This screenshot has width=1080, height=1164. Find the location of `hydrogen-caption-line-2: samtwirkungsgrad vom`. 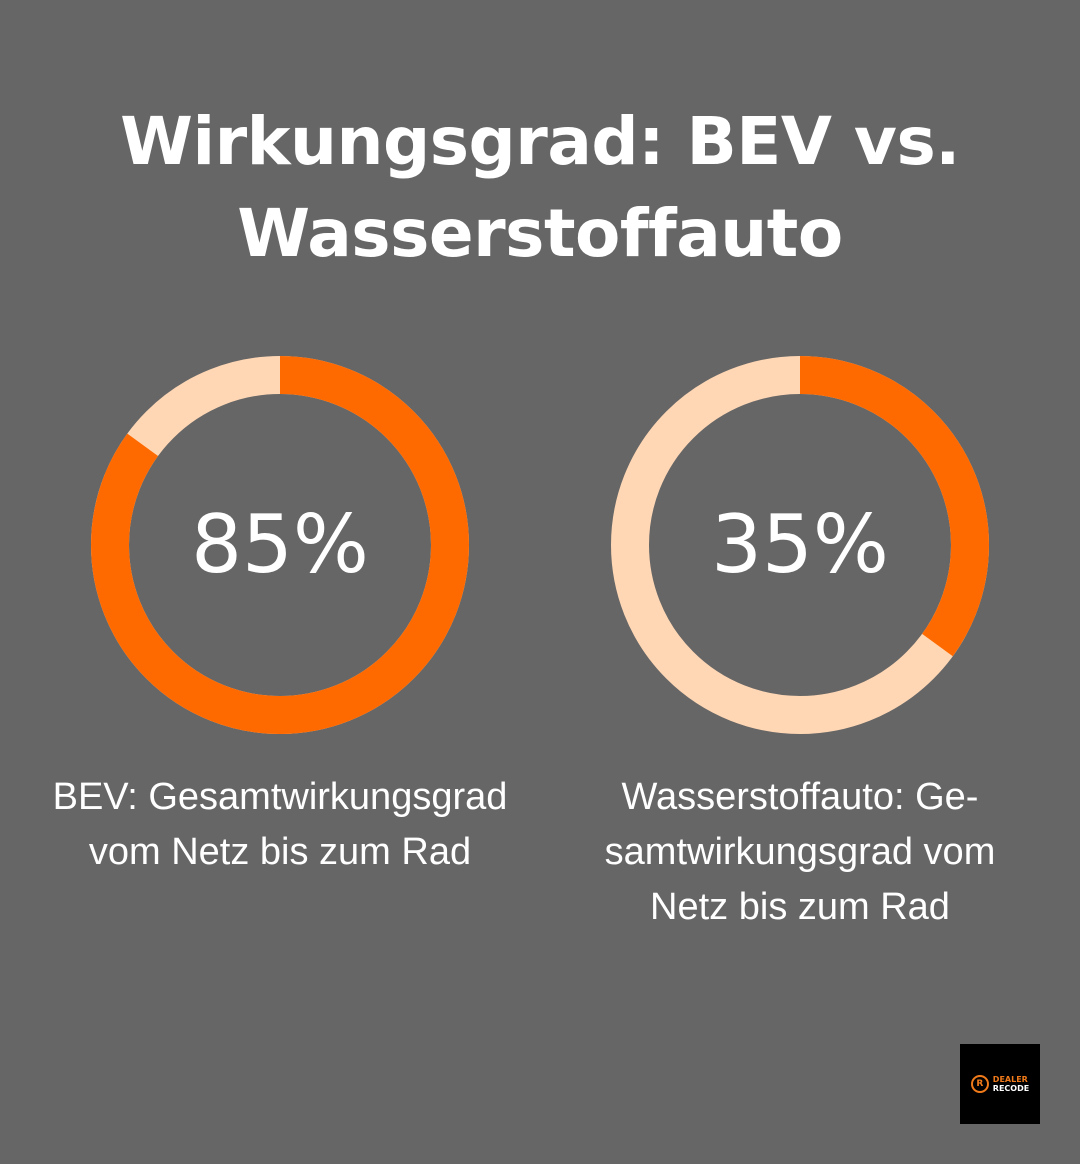

hydrogen-caption-line-2: samtwirkungsgrad vom is located at coordinates (800, 852).